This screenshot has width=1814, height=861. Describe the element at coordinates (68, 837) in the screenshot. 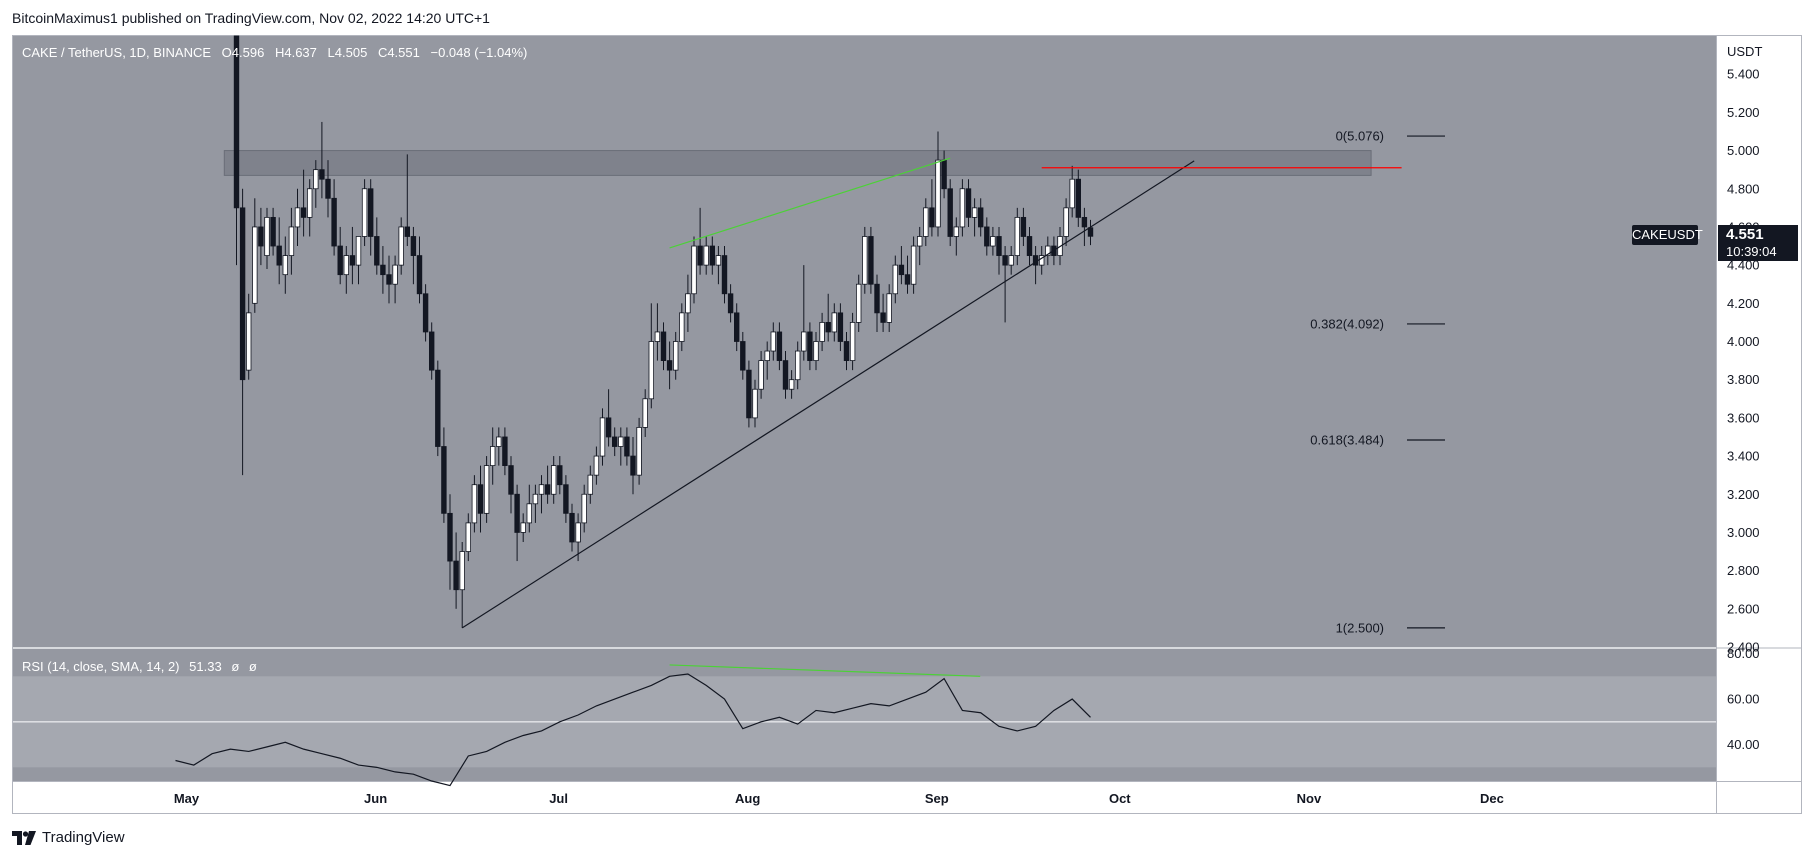

I see `footer-brand: TradingView` at that location.